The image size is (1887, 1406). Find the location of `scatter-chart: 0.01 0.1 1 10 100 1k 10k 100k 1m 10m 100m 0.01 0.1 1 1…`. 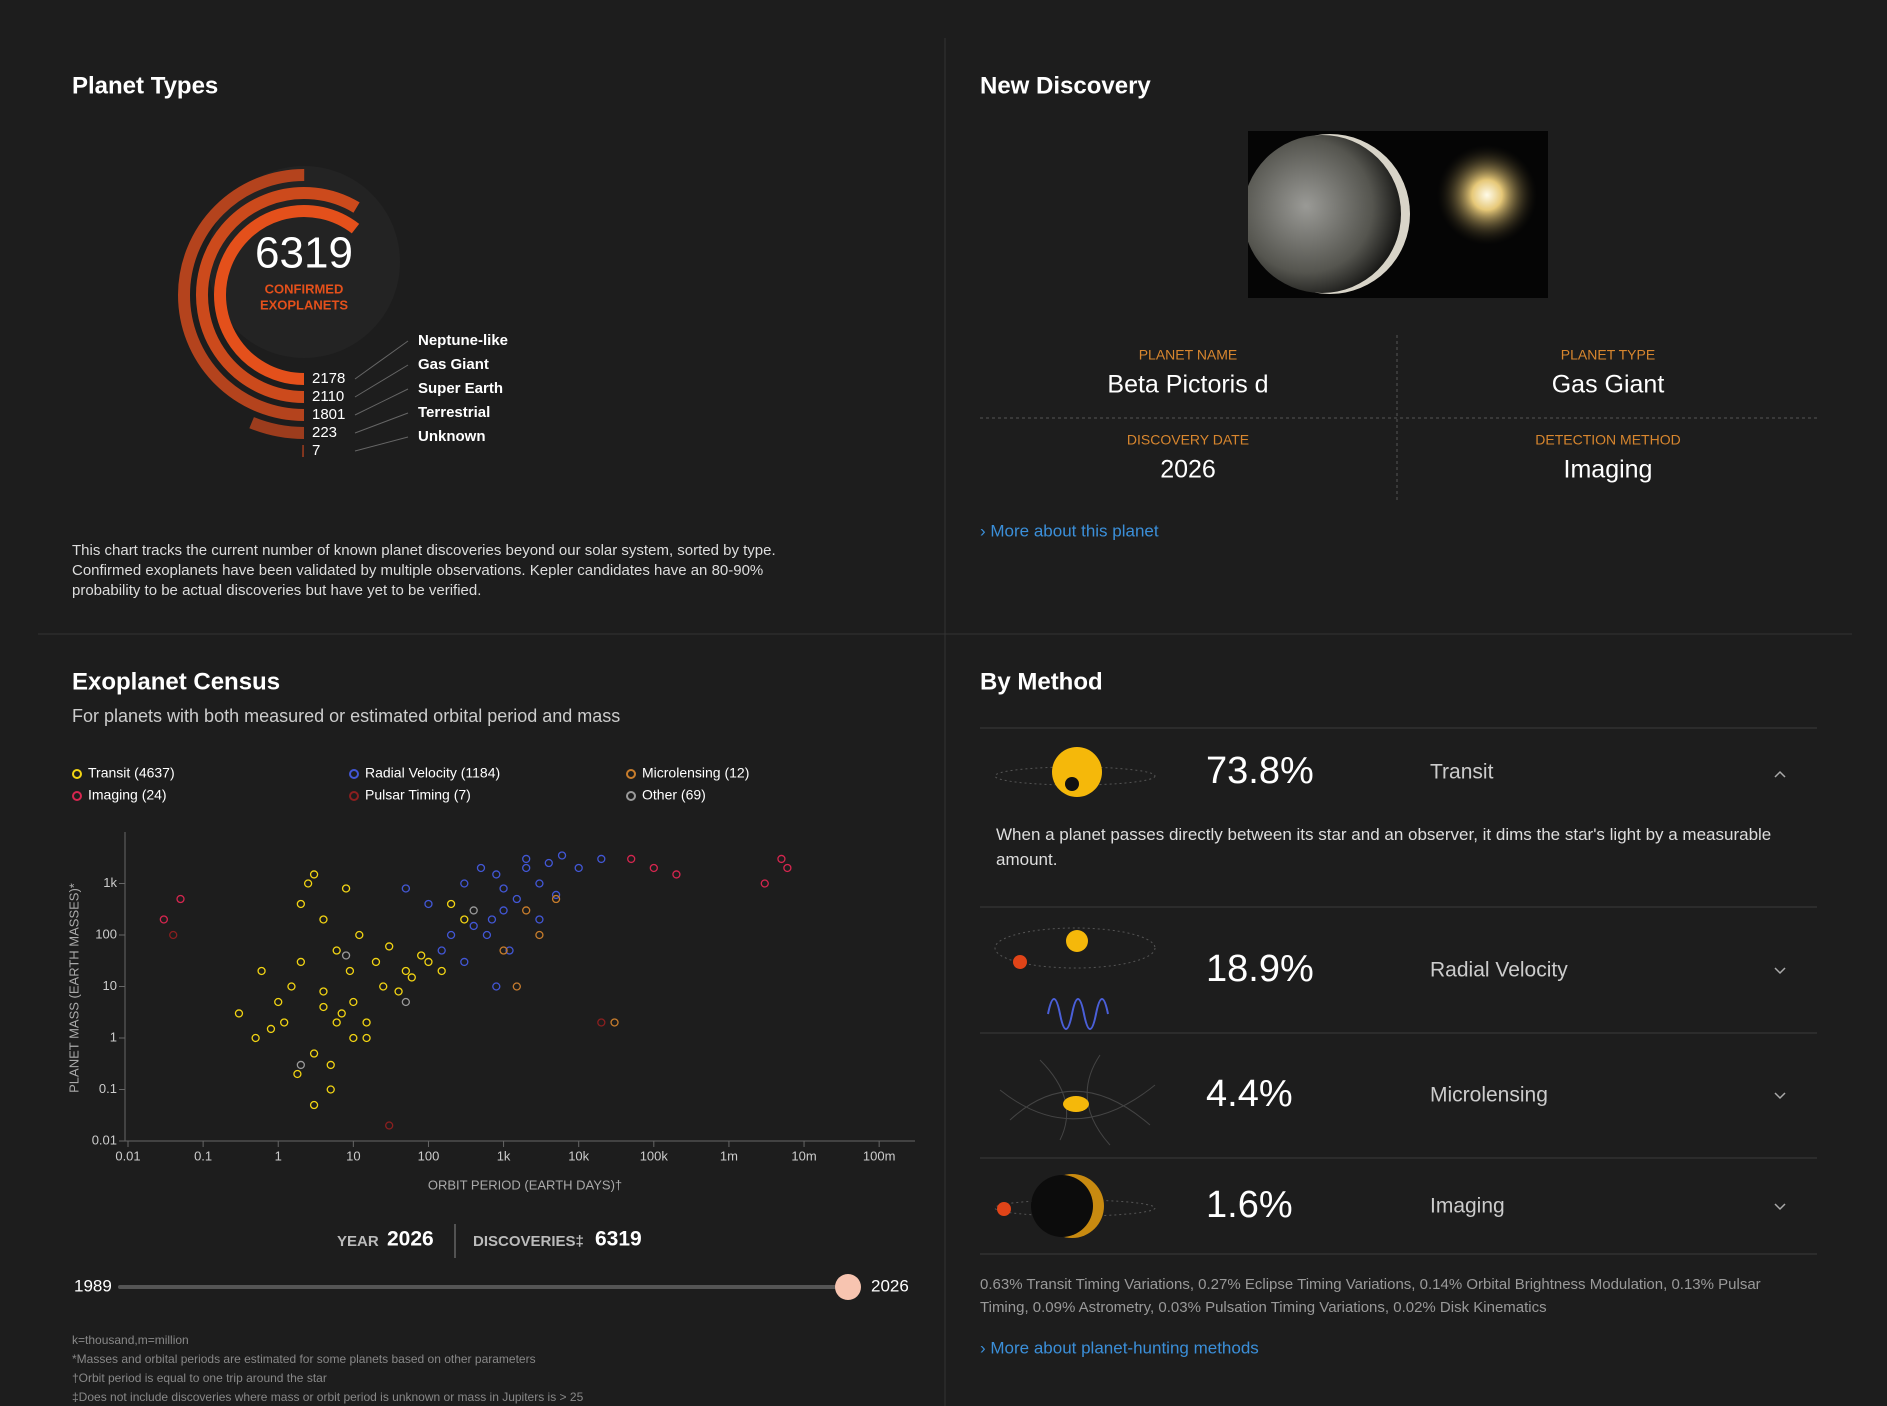

scatter-chart: 0.01 0.1 1 10 100 1k 10k 100k 1m 10m 100m 0.01 0.1 1 1… is located at coordinates (493, 964).